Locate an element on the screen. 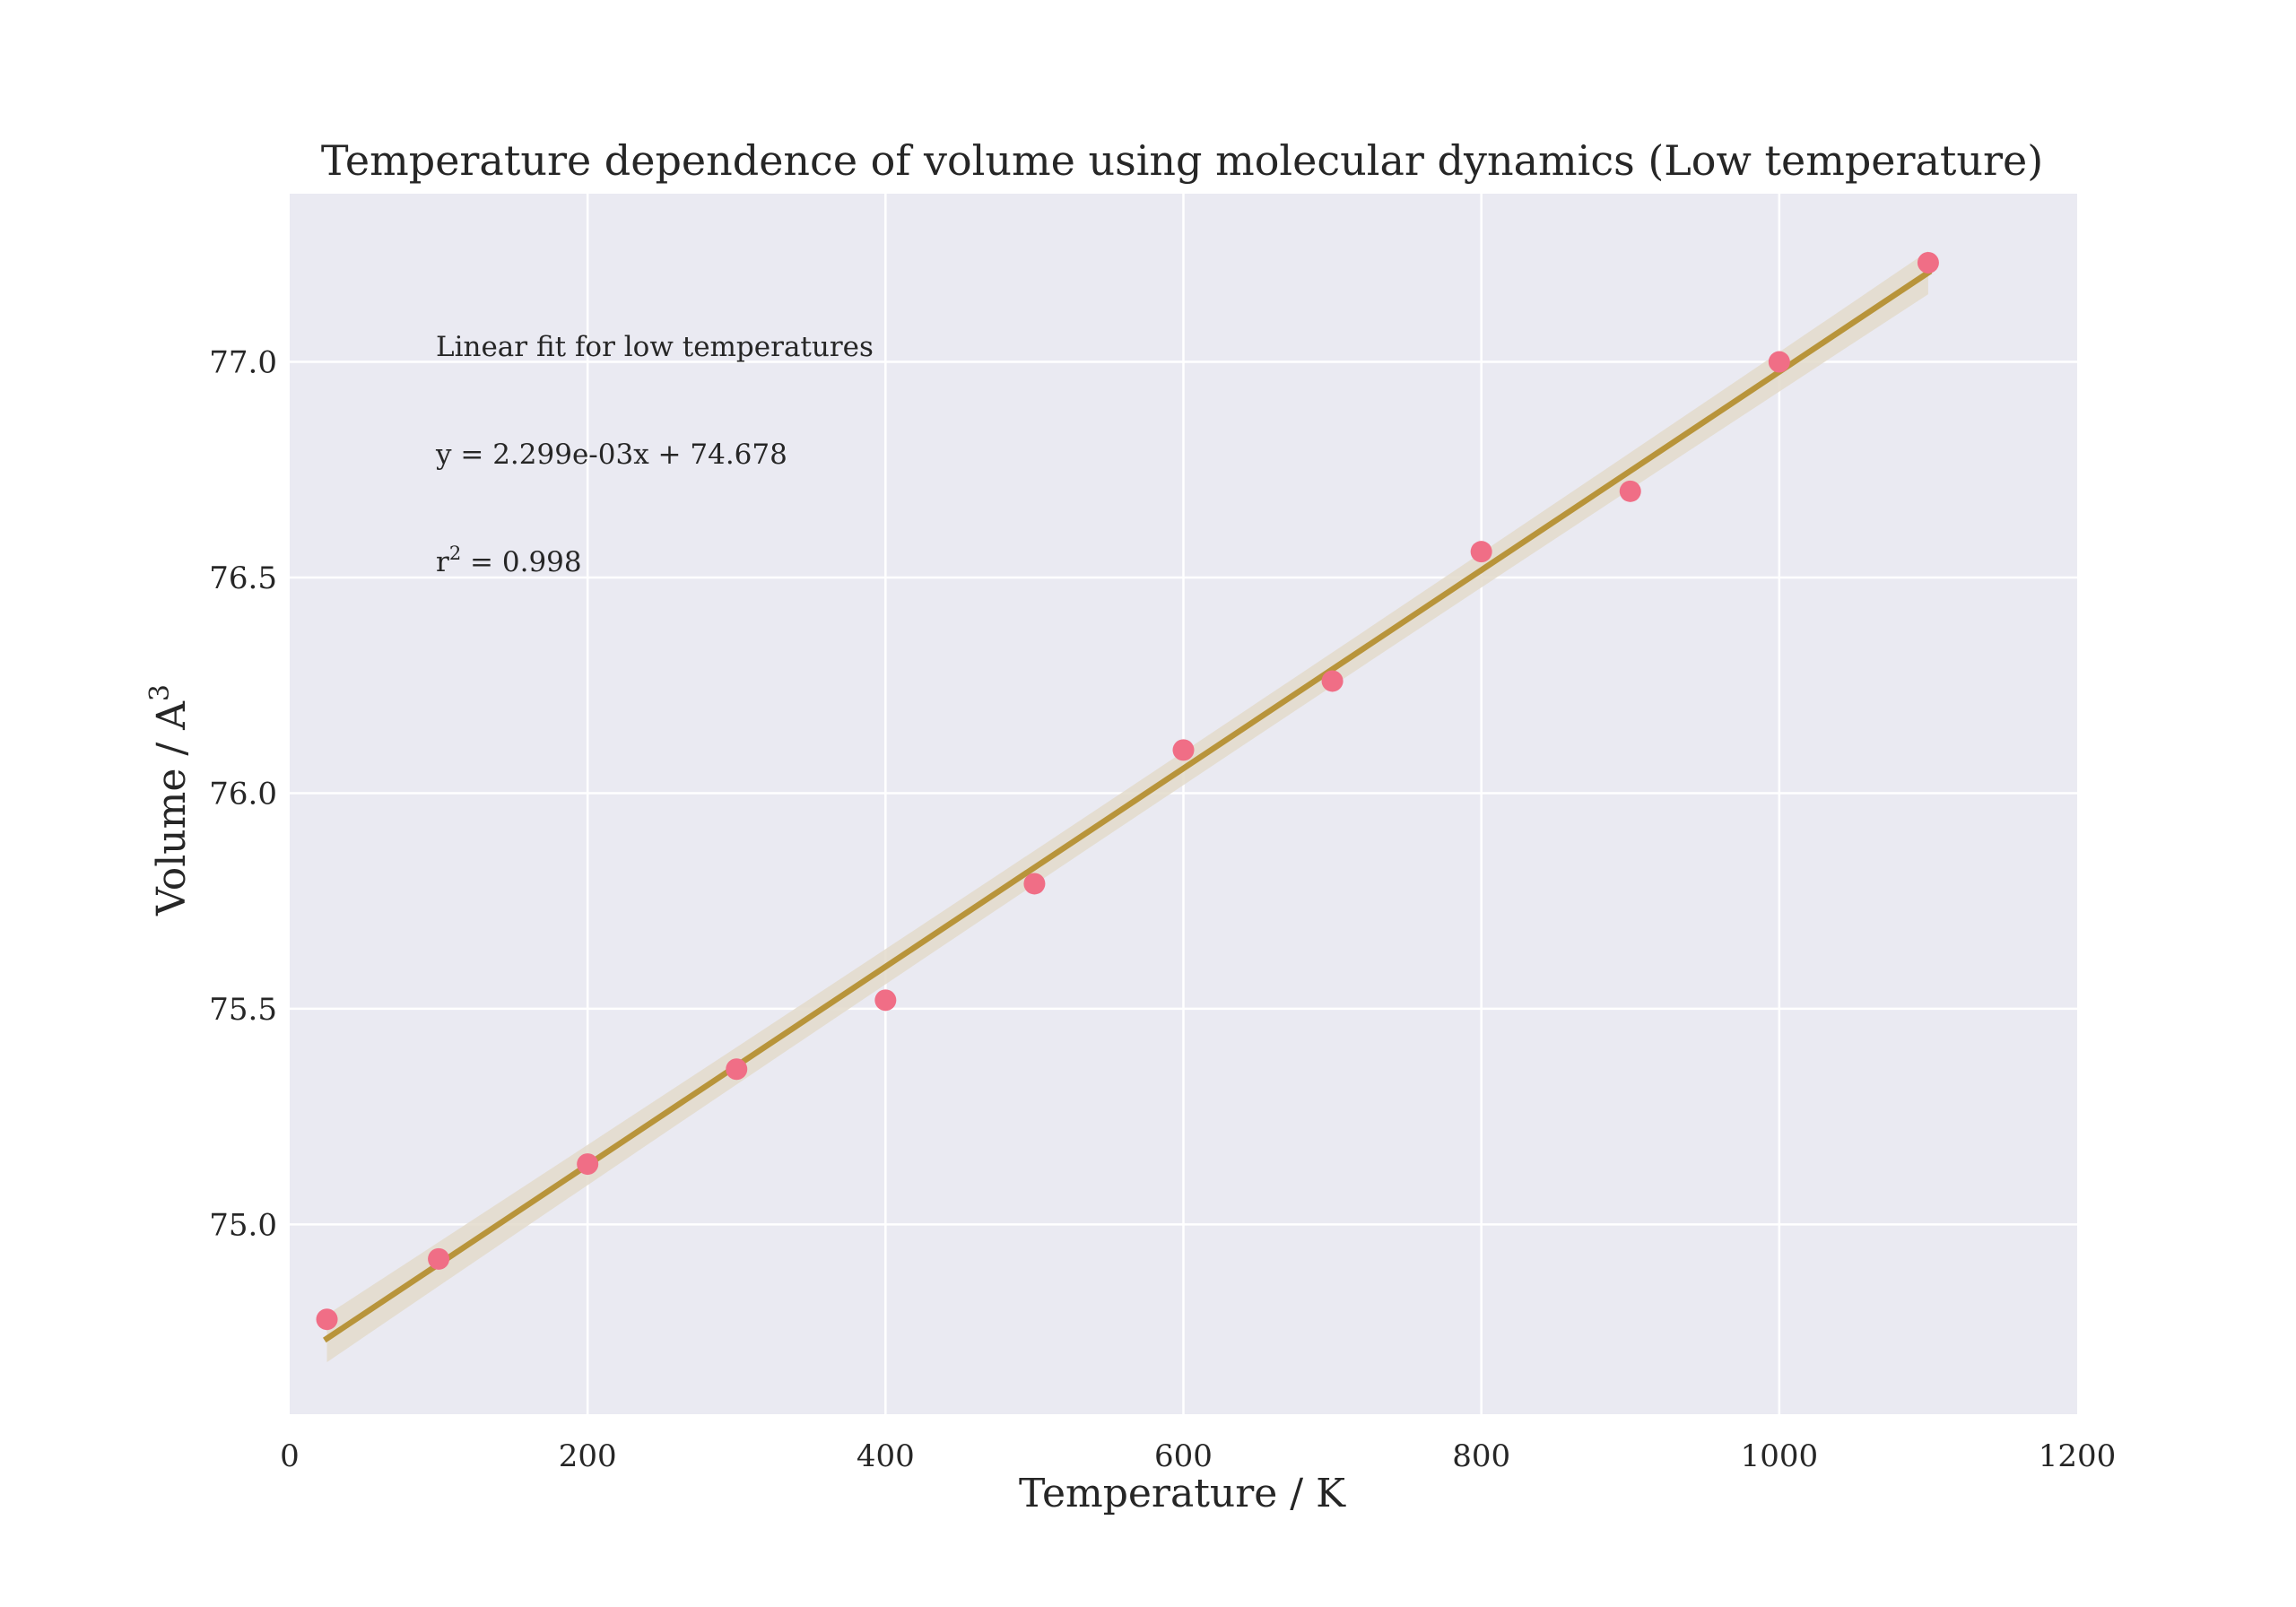  fit-equation: y = 2.299e-03x + 74.678 is located at coordinates (611, 455).